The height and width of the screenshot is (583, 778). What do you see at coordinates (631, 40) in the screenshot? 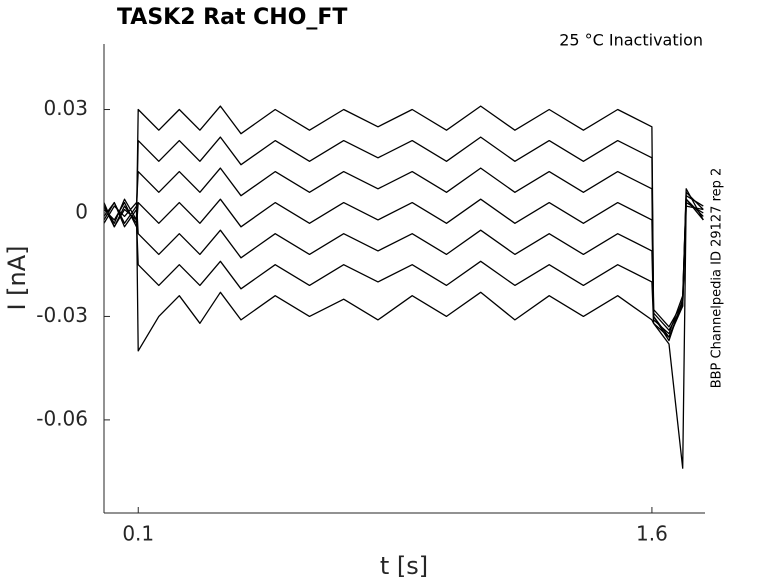
I see `annotation: 25 °C Inactivation` at bounding box center [631, 40].